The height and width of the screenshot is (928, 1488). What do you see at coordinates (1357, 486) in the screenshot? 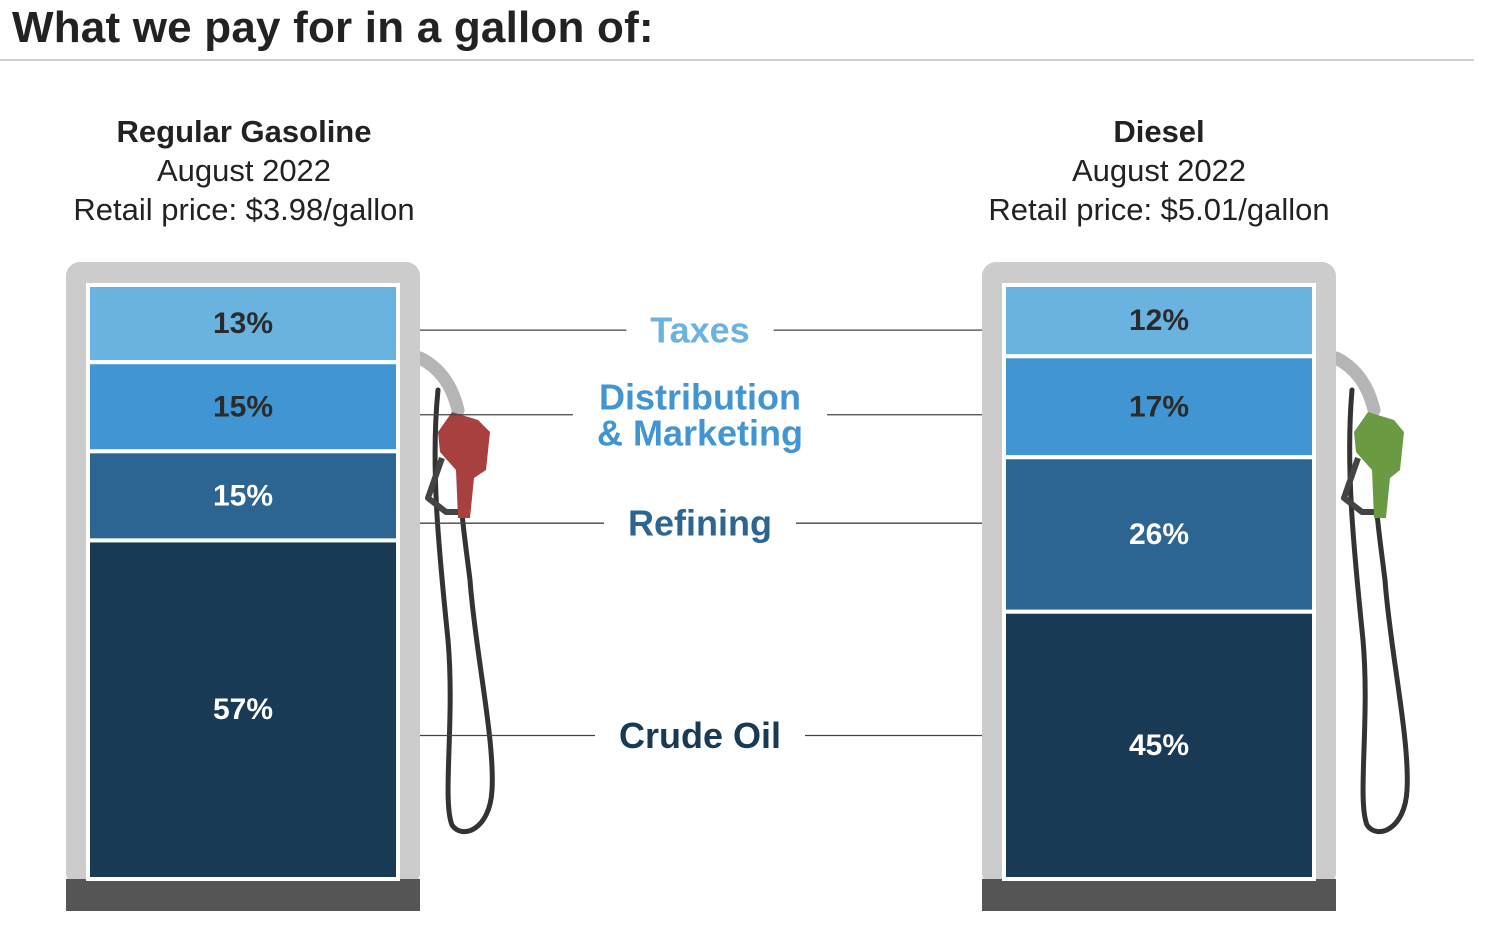
I see `diesel-nozzle-lever` at bounding box center [1357, 486].